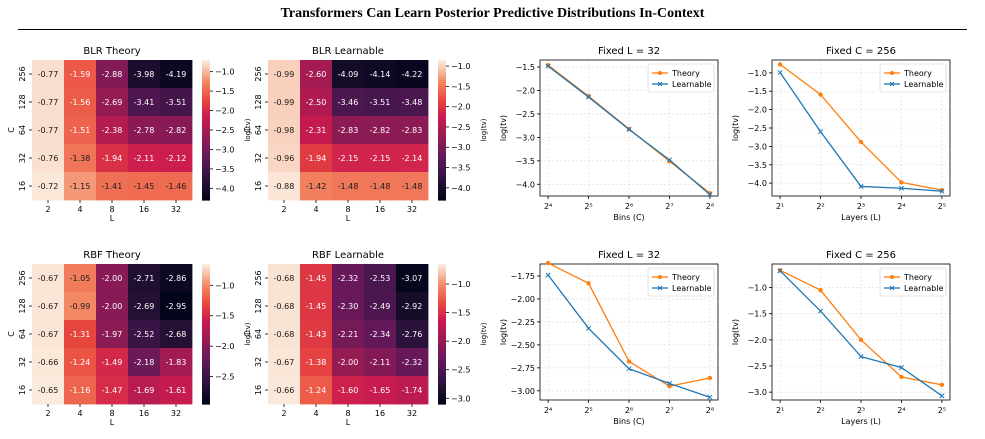 Image resolution: width=985 pixels, height=439 pixels. Describe the element at coordinates (503, 128) in the screenshot. I see `y-axis-label: log(tv)` at that location.